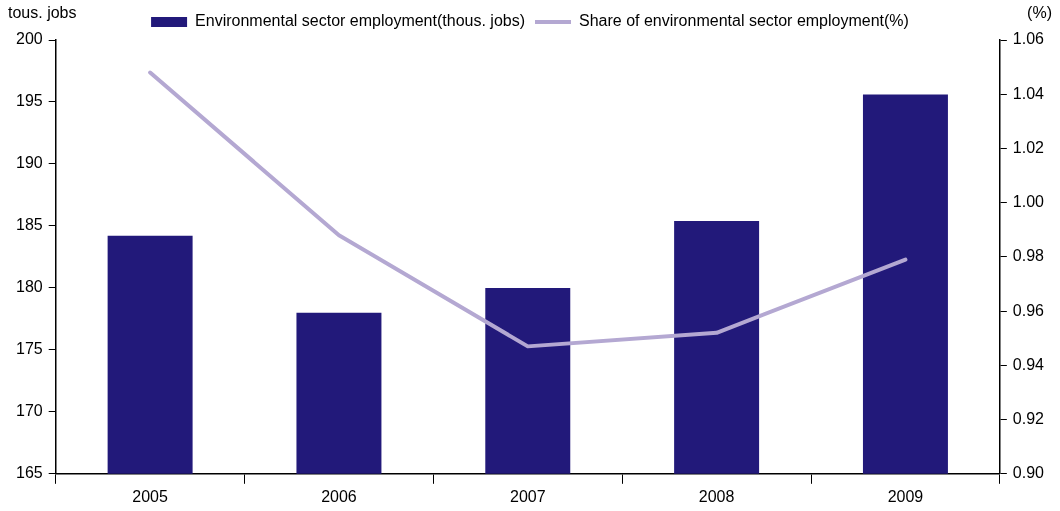  Describe the element at coordinates (29, 225) in the screenshot. I see `y-tick-label: 185` at that location.